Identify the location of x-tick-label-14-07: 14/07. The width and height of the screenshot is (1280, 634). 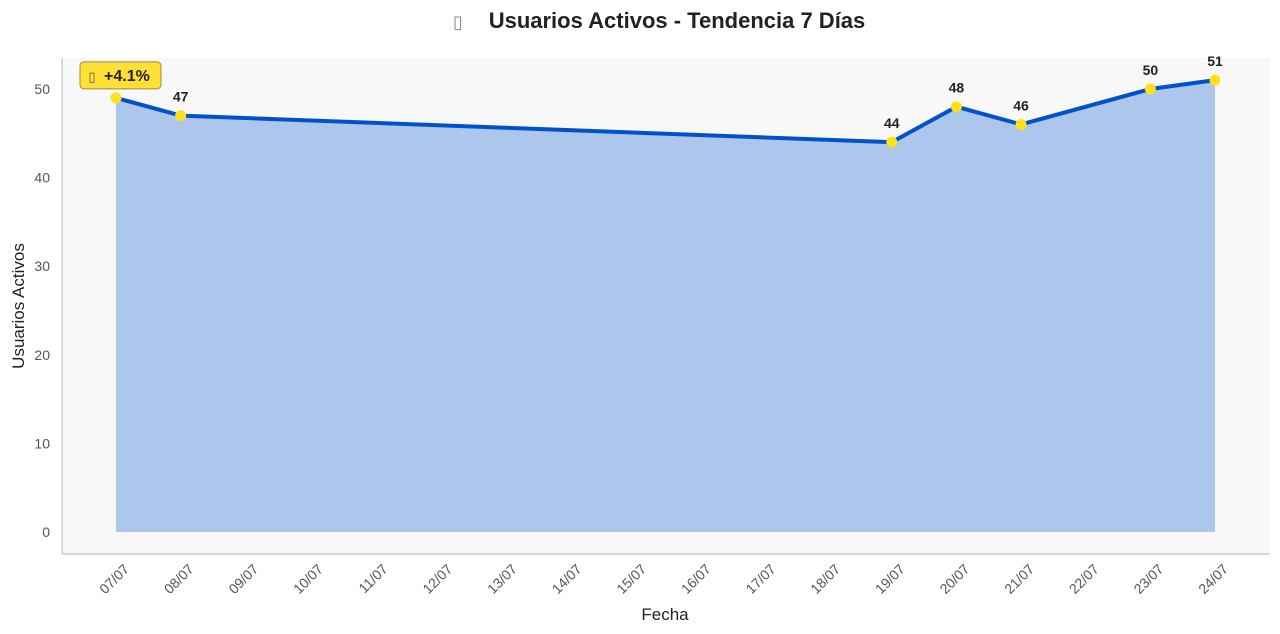
(567, 579).